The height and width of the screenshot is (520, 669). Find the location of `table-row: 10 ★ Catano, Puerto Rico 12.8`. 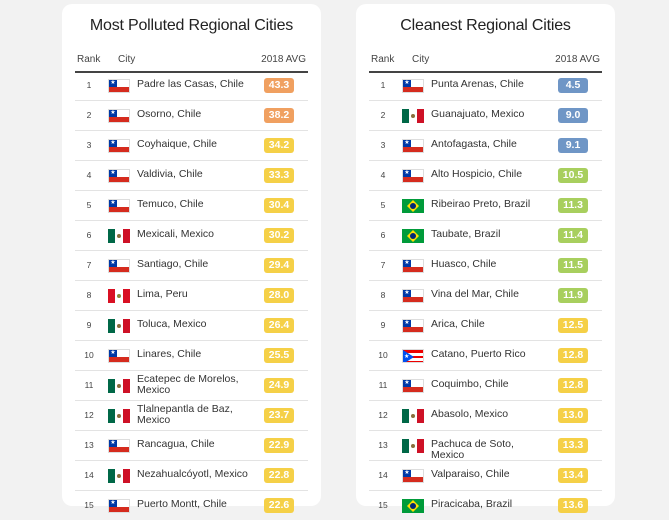

table-row: 10 ★ Catano, Puerto Rico 12.8 is located at coordinates (485, 356).